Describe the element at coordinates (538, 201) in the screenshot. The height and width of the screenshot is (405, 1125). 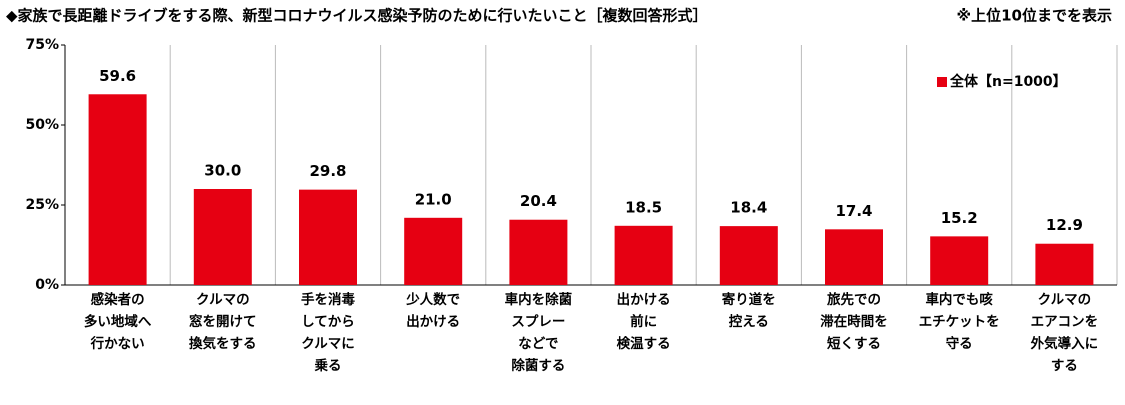
I see `value-label: 20.4` at that location.